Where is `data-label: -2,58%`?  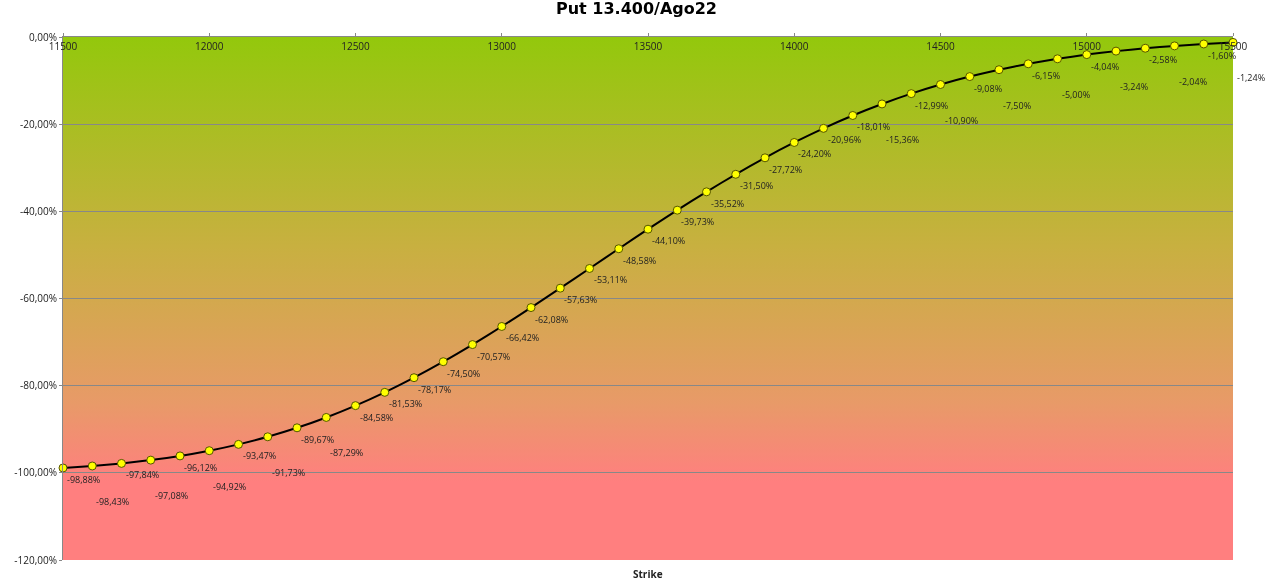 data-label: -2,58% is located at coordinates (1163, 59).